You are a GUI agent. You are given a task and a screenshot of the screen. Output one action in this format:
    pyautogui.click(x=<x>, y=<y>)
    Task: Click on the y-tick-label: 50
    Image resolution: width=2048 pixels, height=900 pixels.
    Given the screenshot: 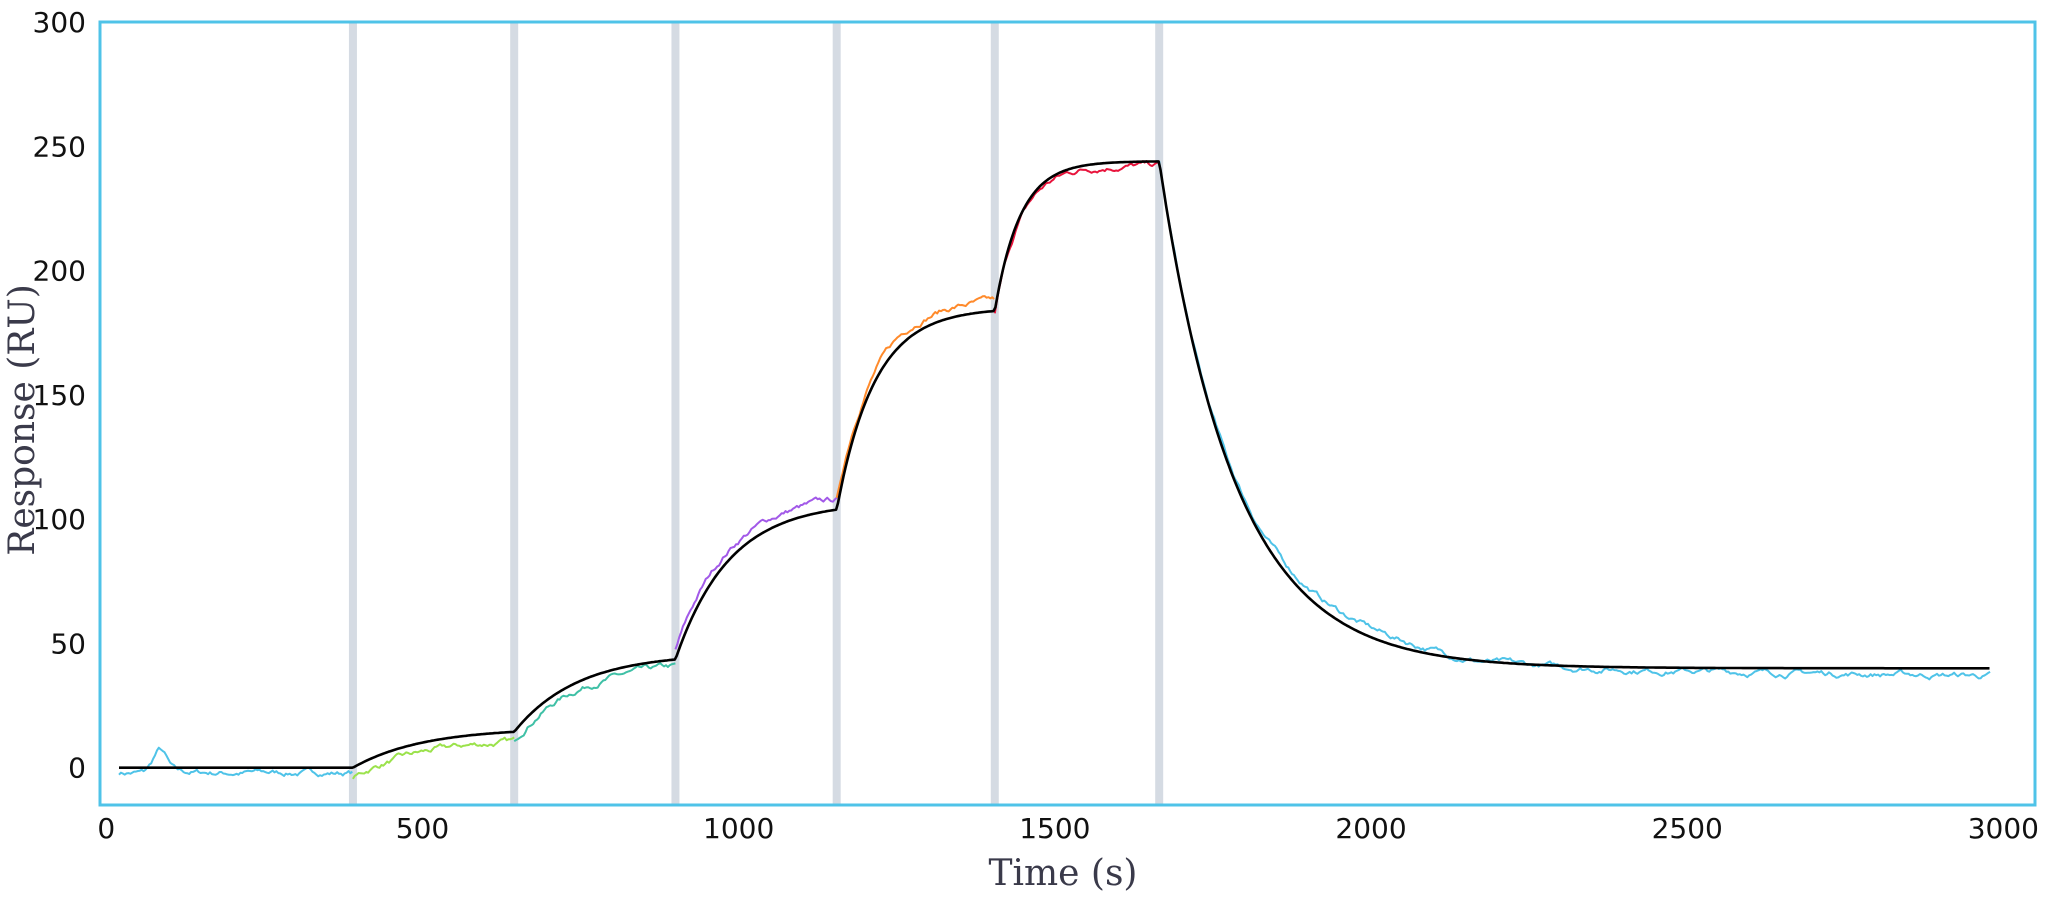 What is the action you would take?
    pyautogui.click(x=68, y=643)
    